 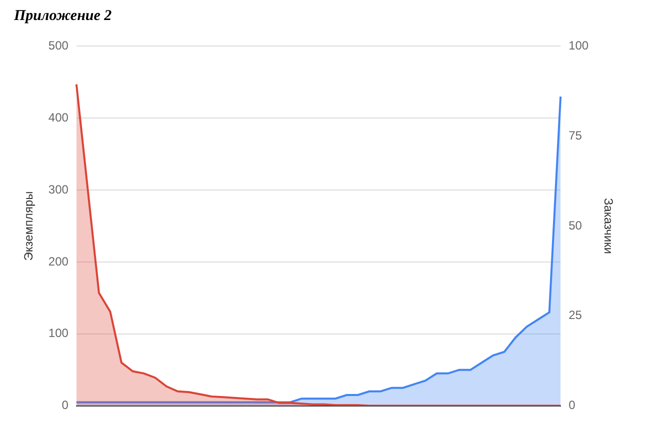 What do you see at coordinates (575, 135) in the screenshot?
I see `y2-tick-label: 75` at bounding box center [575, 135].